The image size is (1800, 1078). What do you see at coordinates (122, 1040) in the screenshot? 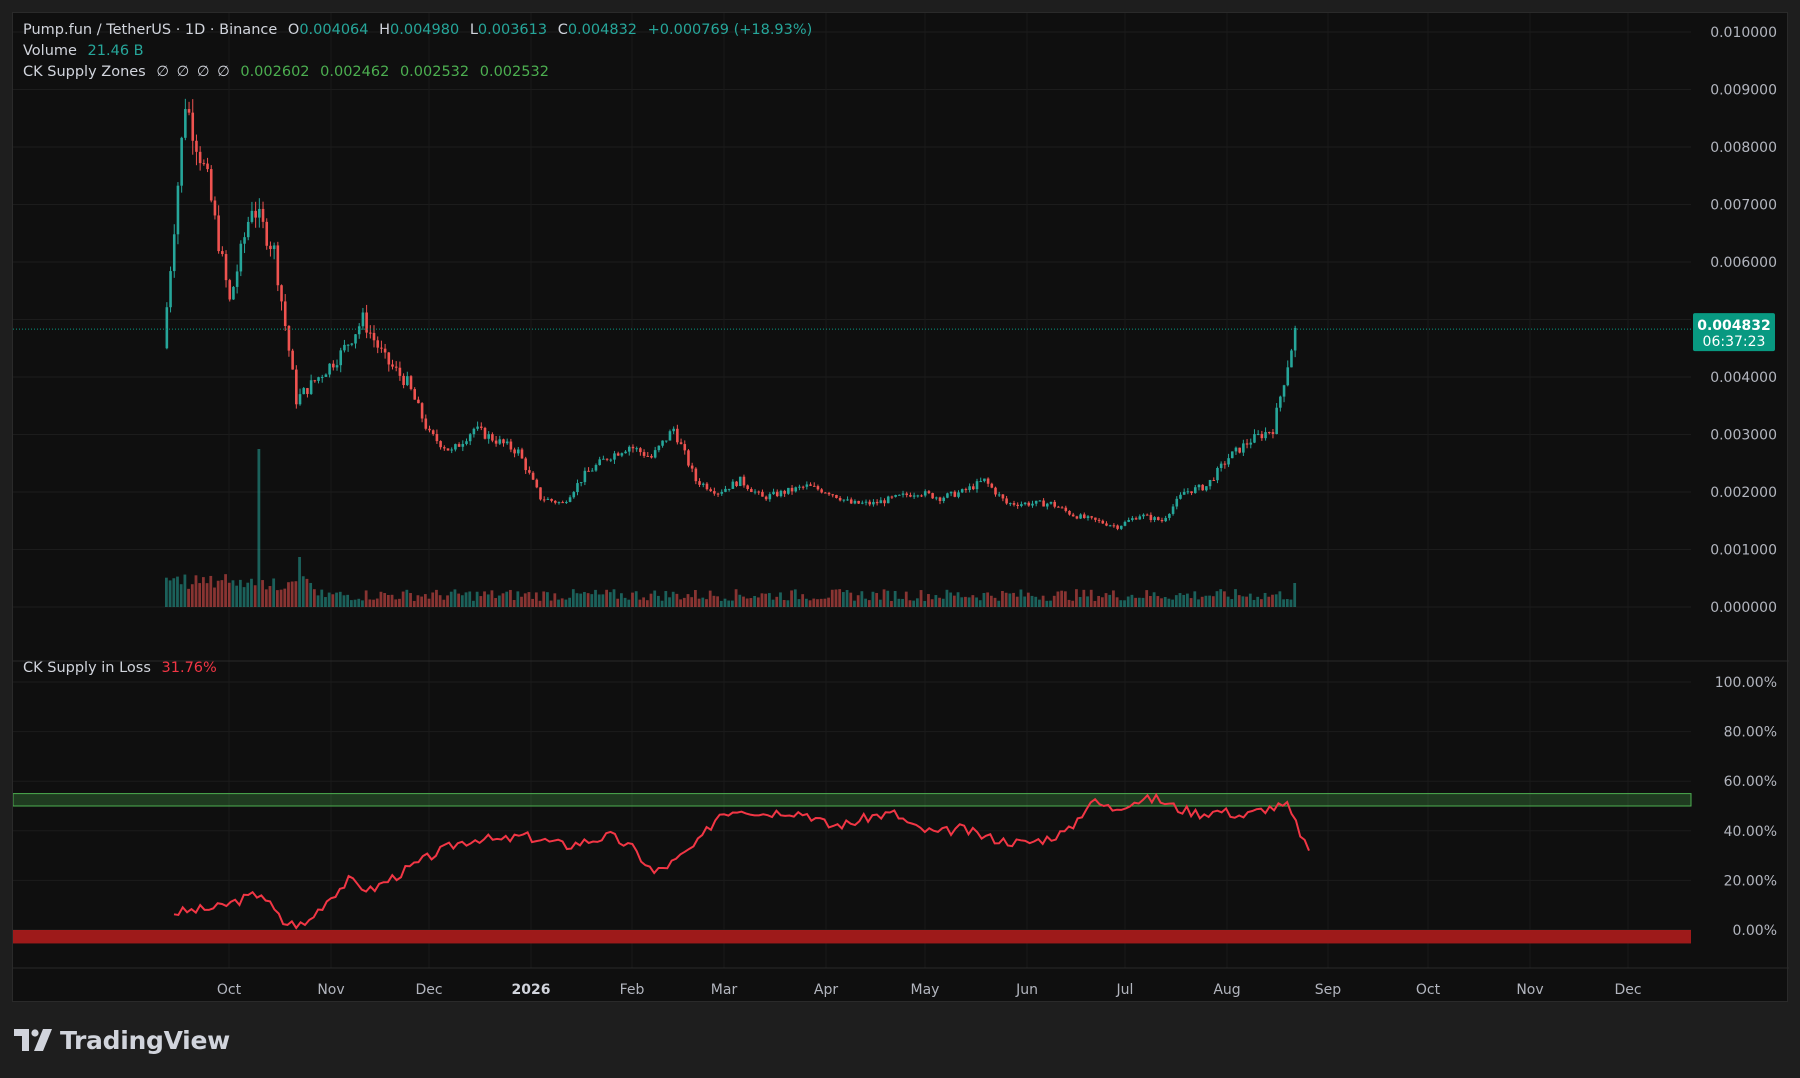
I see `tradingview-logo: TradingView` at bounding box center [122, 1040].